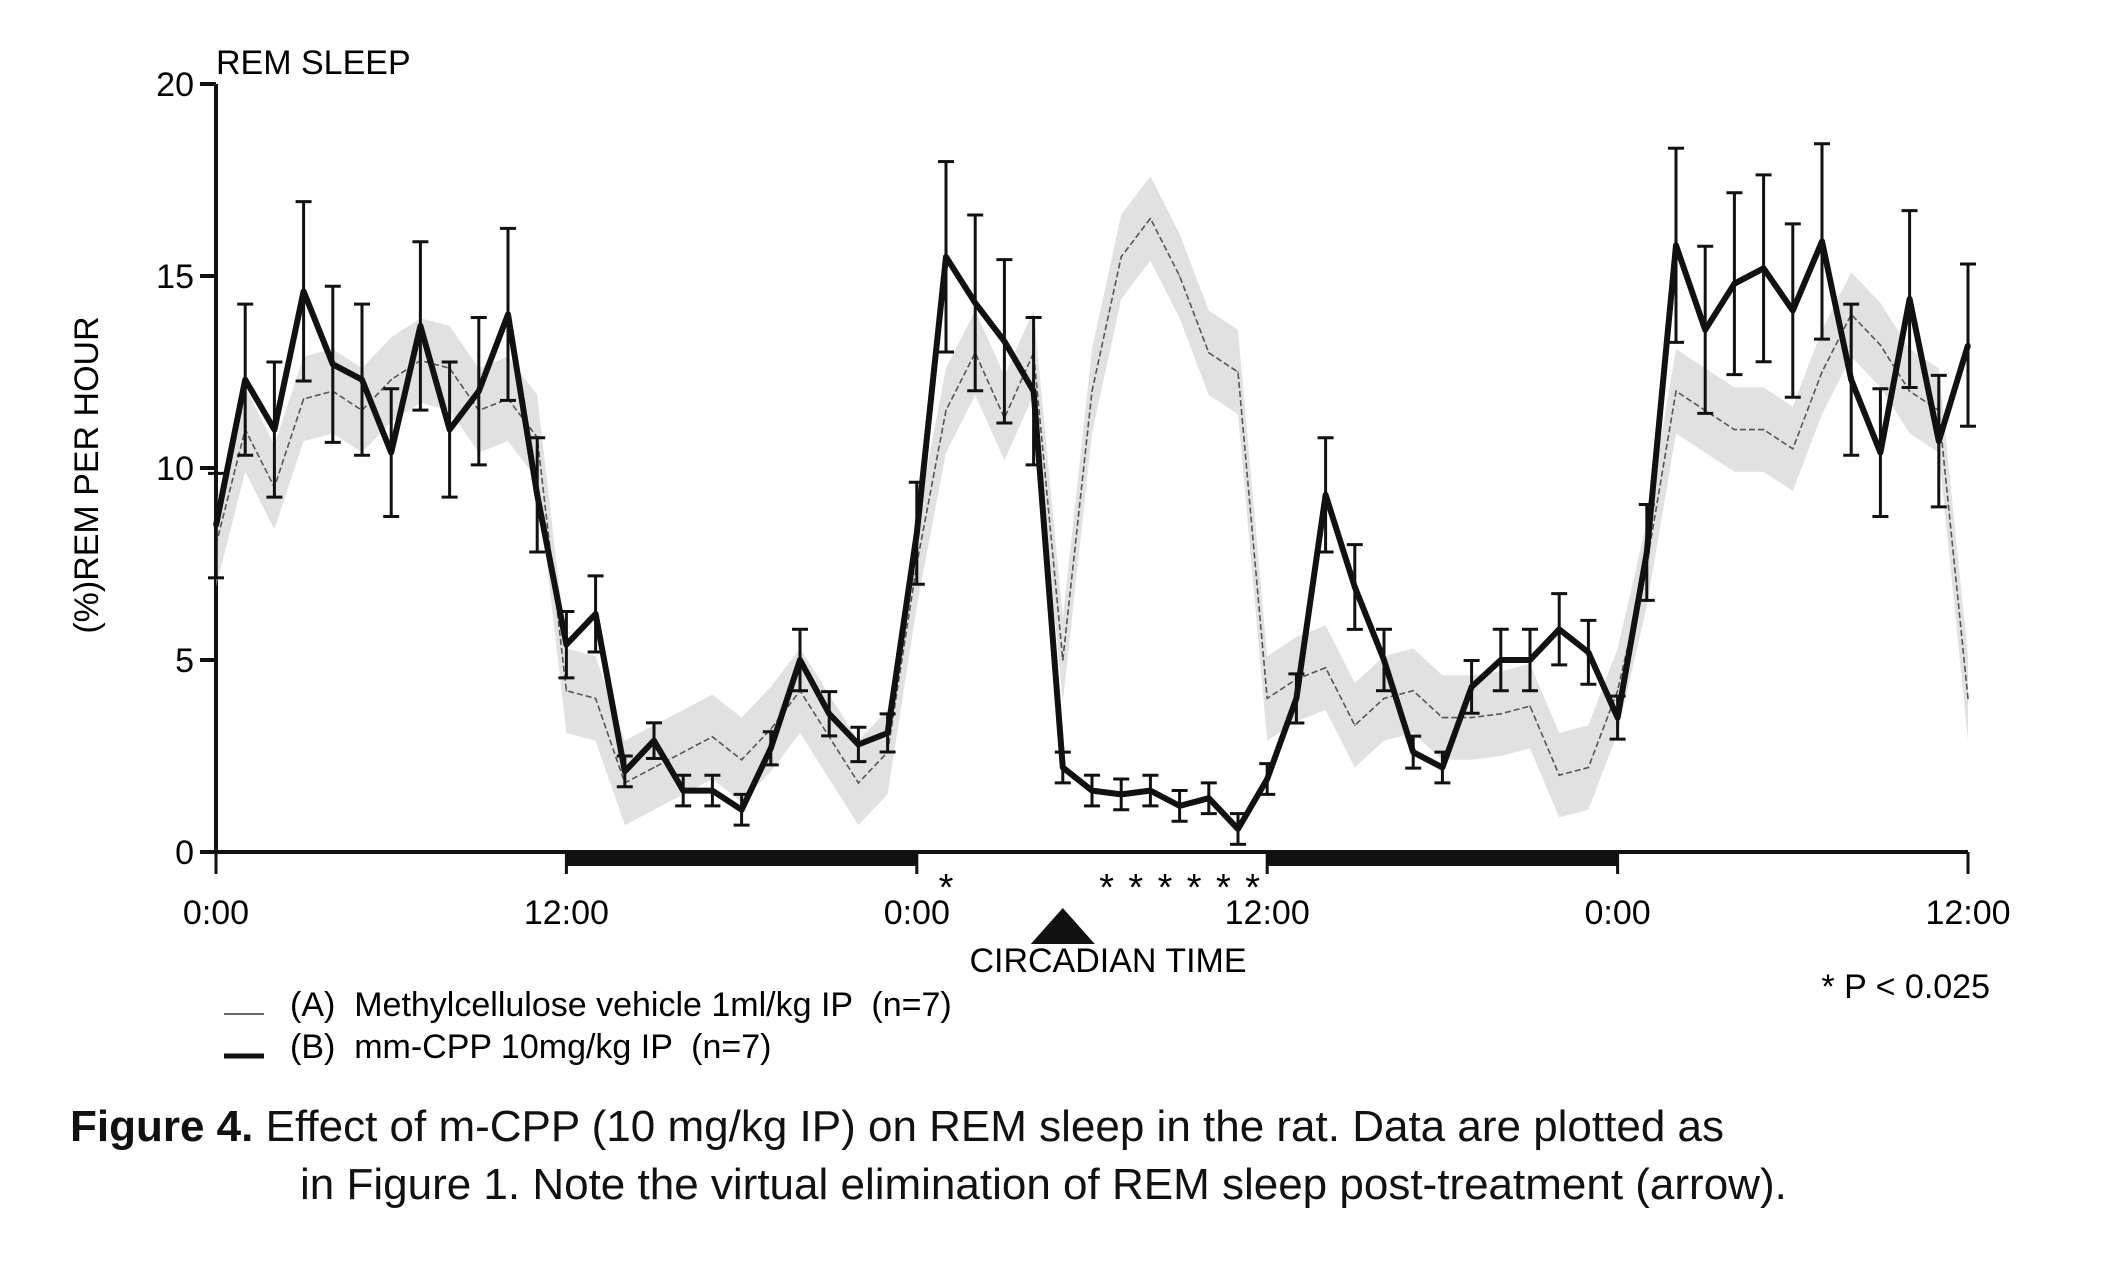 The width and height of the screenshot is (2104, 1280). Describe the element at coordinates (313, 63) in the screenshot. I see `chart-title: REM SLEEP` at that location.